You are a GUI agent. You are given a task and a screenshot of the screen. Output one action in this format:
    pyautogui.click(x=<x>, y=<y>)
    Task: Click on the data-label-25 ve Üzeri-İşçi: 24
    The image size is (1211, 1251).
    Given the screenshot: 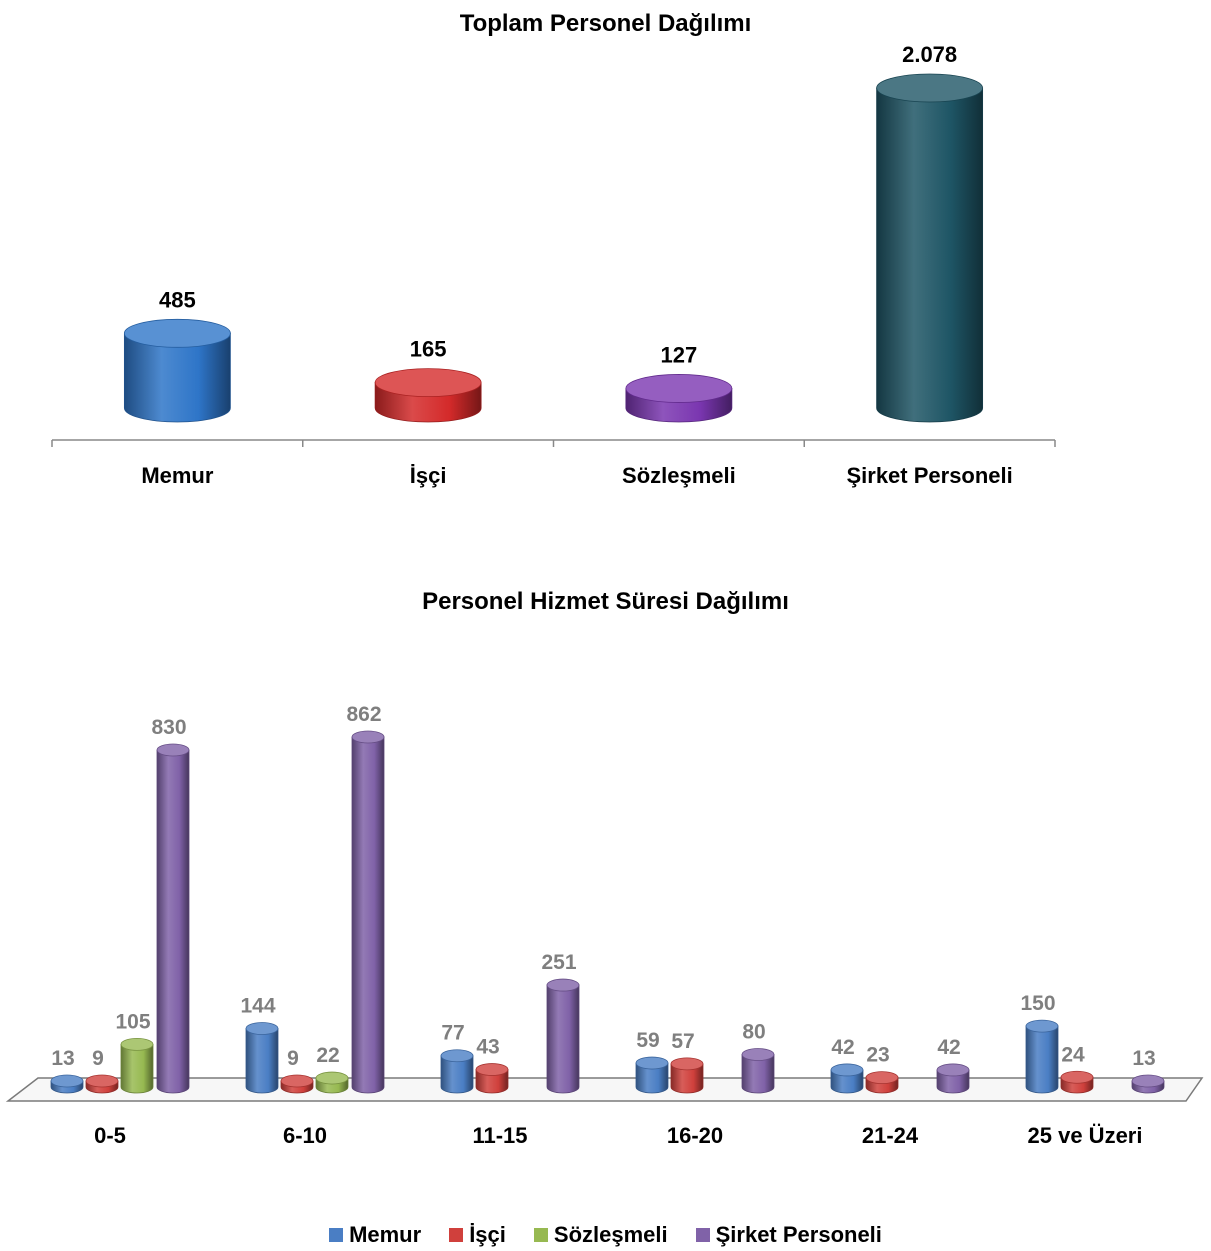 What is the action you would take?
    pyautogui.click(x=1073, y=1054)
    